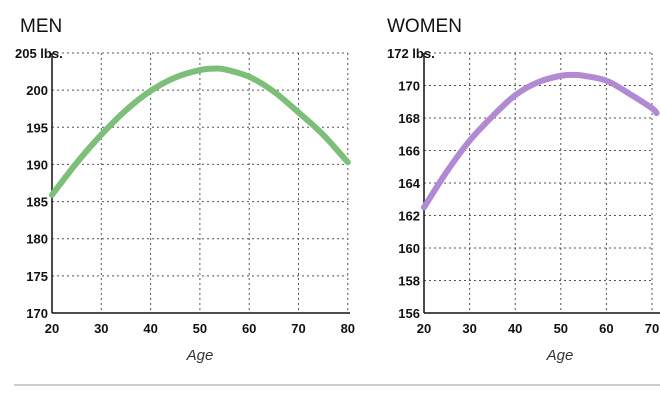 Image resolution: width=660 pixels, height=400 pixels. What do you see at coordinates (606, 328) in the screenshot?
I see `women-x-tick-label: 60` at bounding box center [606, 328].